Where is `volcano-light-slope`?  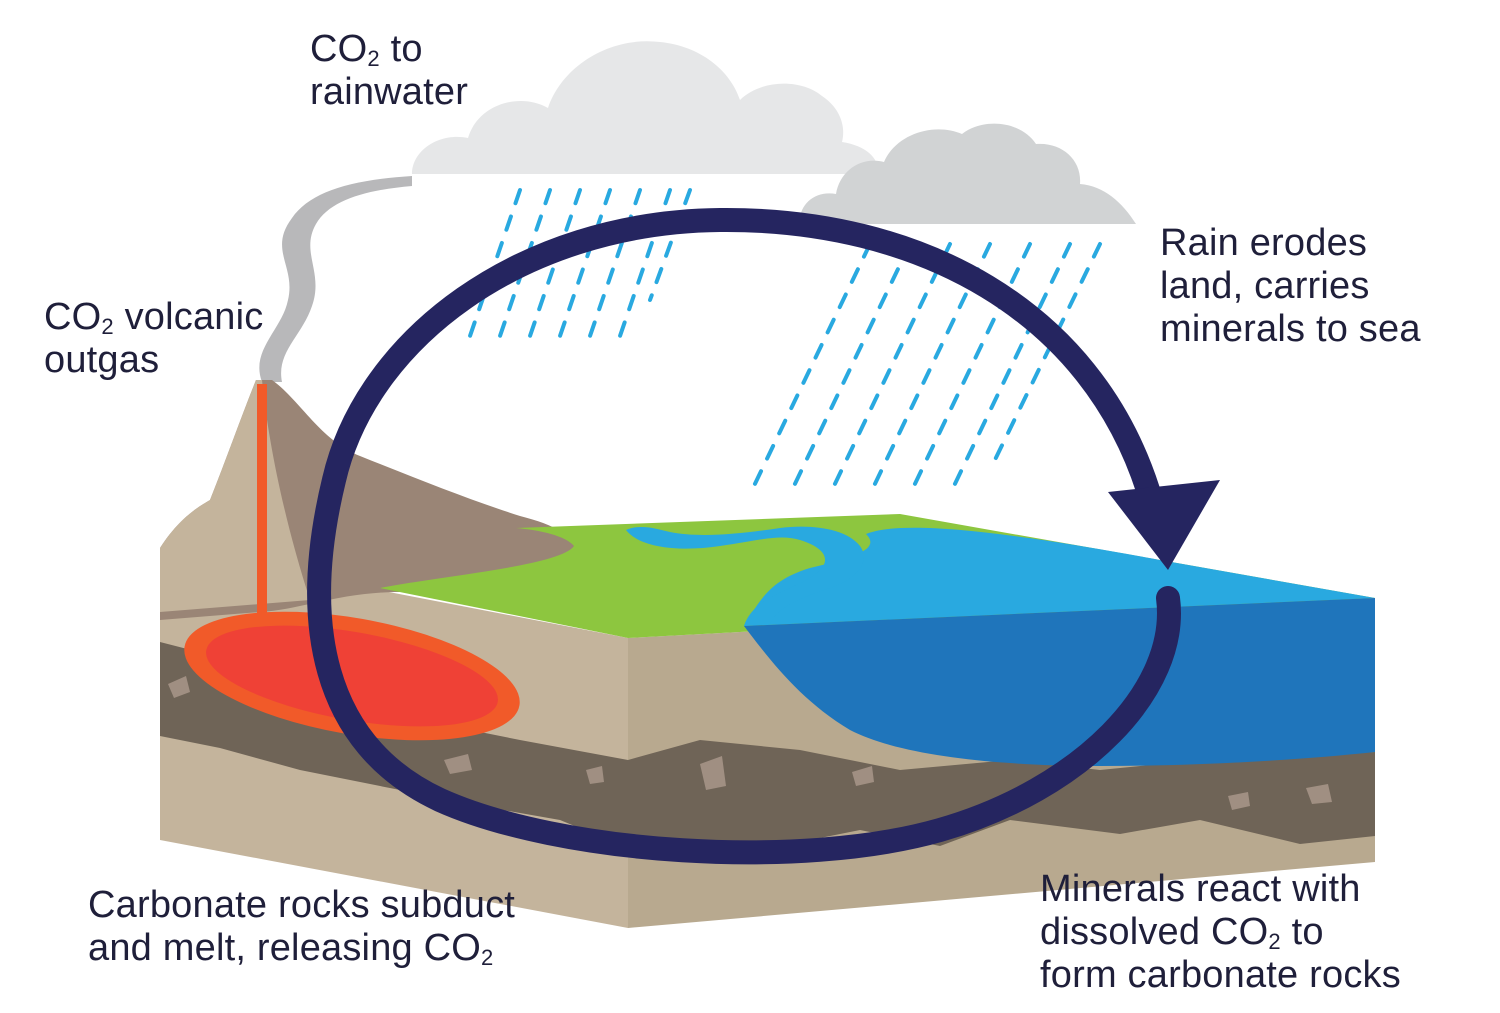 volcano-light-slope is located at coordinates (235, 496).